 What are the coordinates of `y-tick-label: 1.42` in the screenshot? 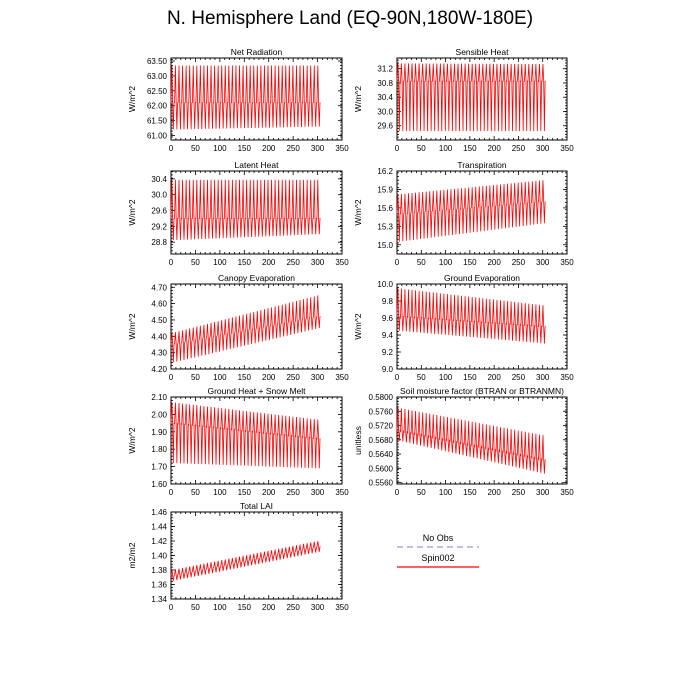 It's located at (159, 541).